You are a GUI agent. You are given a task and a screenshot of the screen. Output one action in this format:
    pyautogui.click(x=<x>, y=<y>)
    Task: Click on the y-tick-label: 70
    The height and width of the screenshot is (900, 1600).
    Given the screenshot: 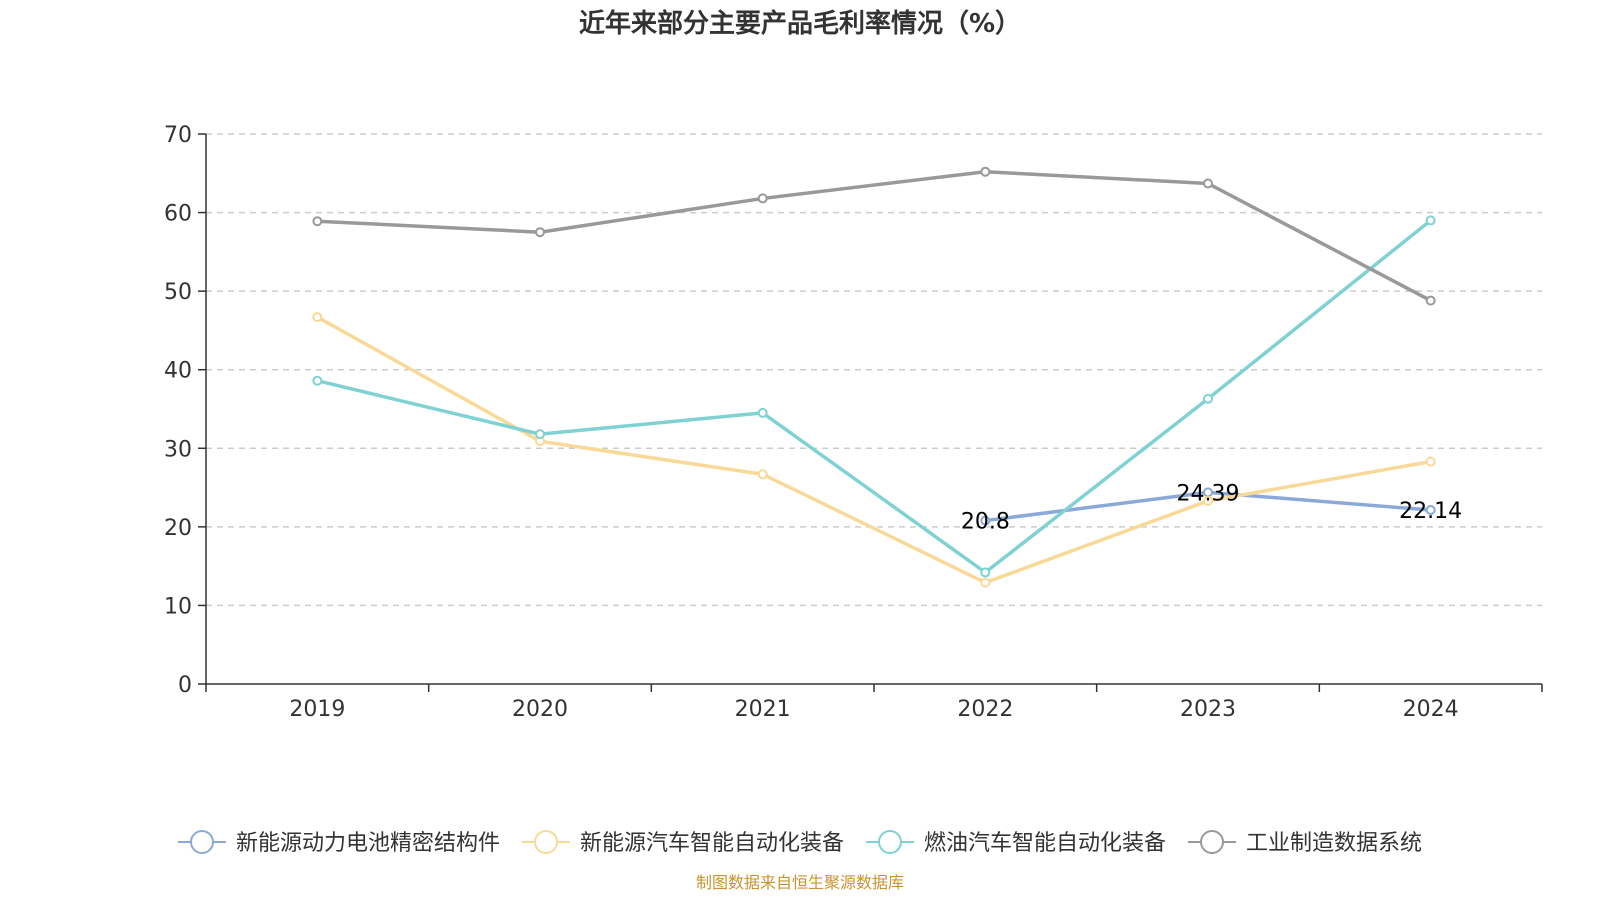 What is the action you would take?
    pyautogui.click(x=178, y=135)
    